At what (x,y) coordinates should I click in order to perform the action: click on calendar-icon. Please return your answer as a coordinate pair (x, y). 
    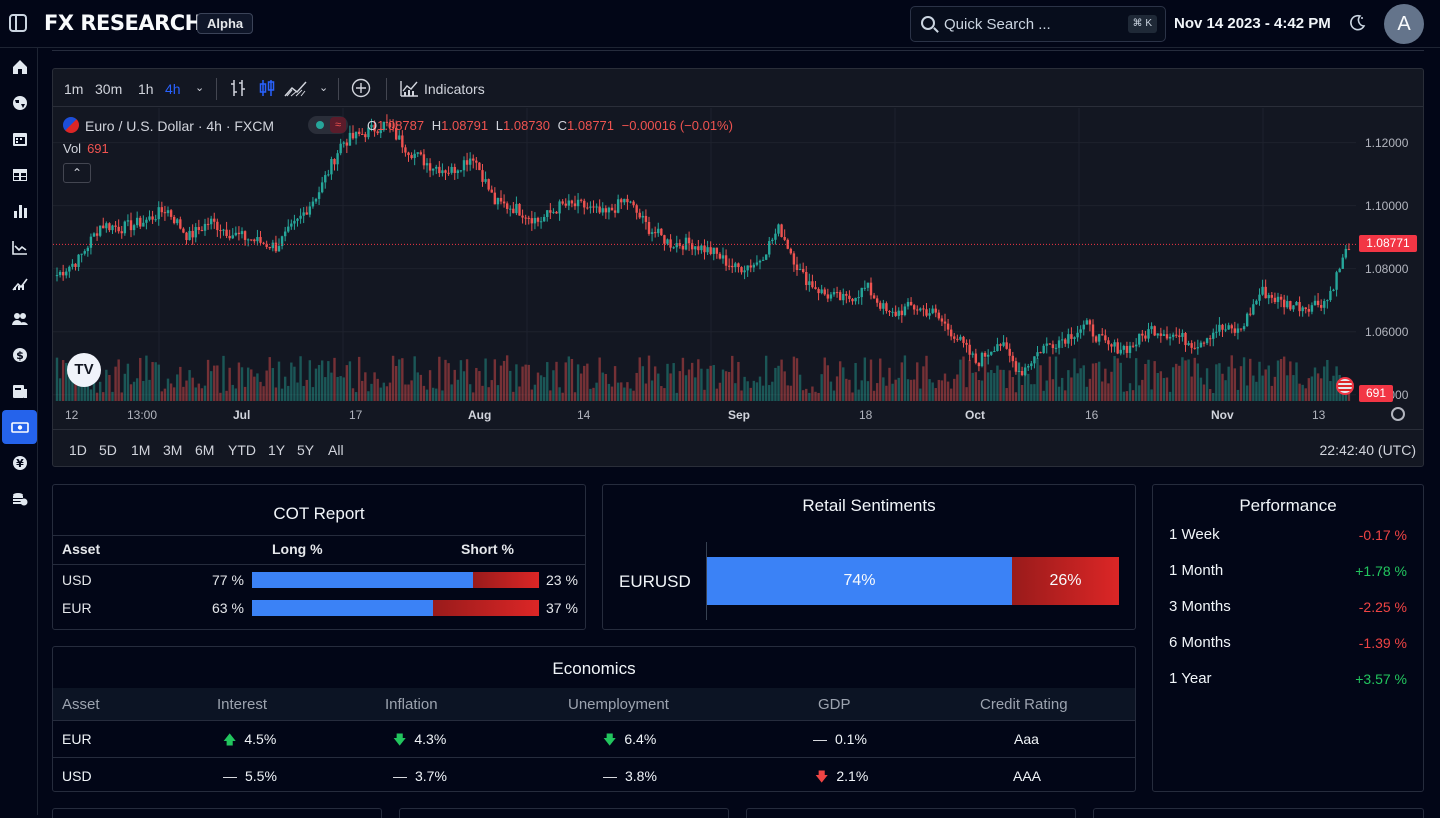
    Looking at the image, I should click on (19, 139).